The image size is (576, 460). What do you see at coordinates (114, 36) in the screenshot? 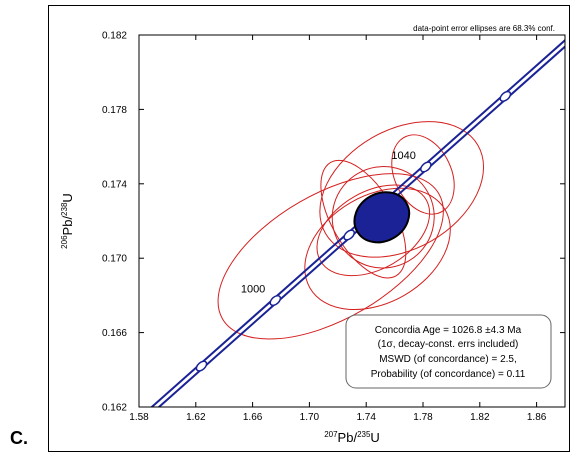
I see `y-tick-label: 0.182` at bounding box center [114, 36].